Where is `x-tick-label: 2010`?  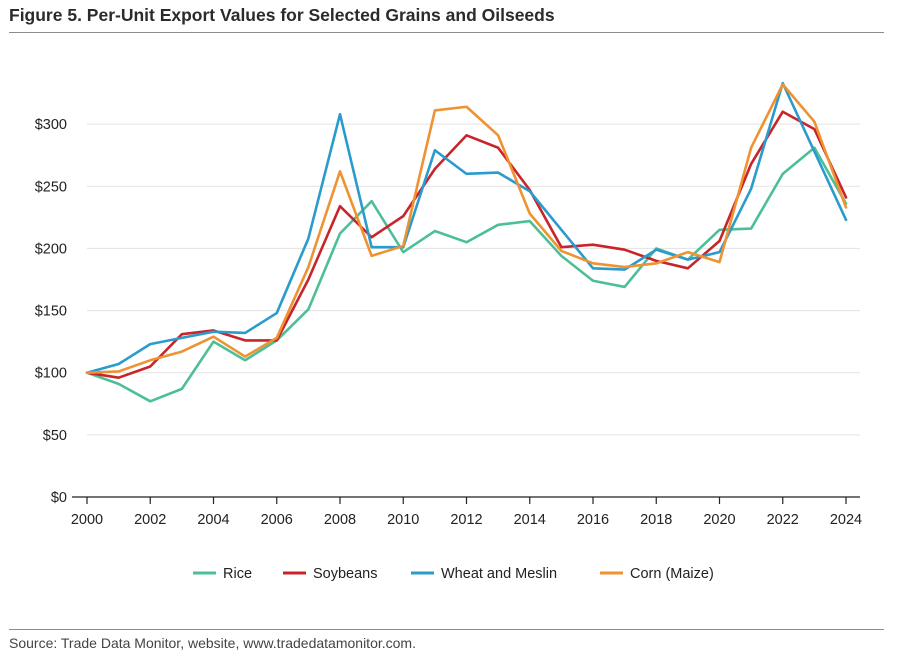 x-tick-label: 2010 is located at coordinates (403, 520).